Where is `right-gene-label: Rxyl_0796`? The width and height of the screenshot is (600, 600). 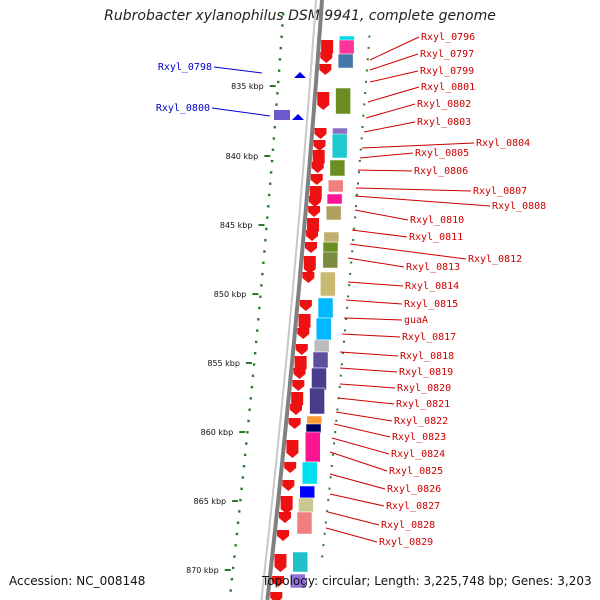 right-gene-label: Rxyl_0796 is located at coordinates (448, 37).